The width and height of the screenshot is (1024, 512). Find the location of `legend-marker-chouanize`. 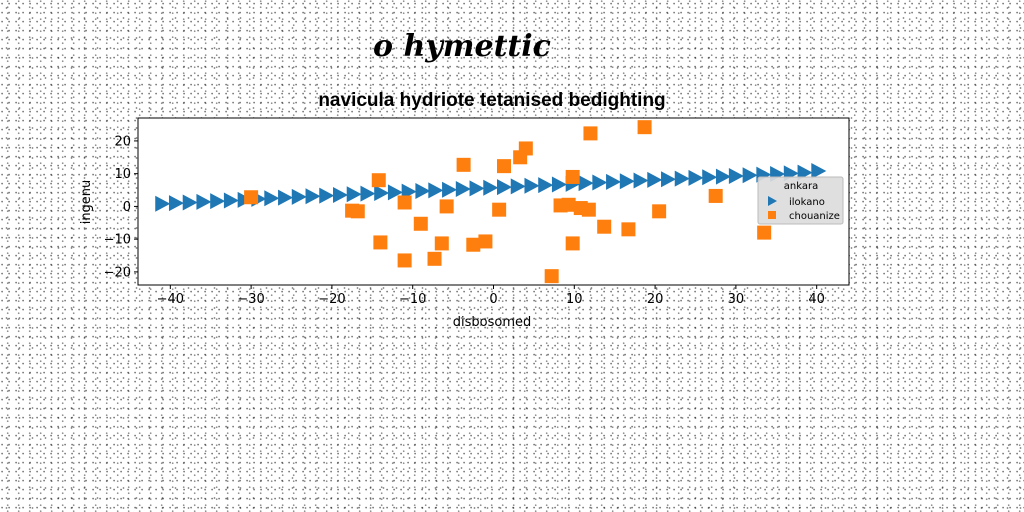

legend-marker-chouanize is located at coordinates (772, 215).